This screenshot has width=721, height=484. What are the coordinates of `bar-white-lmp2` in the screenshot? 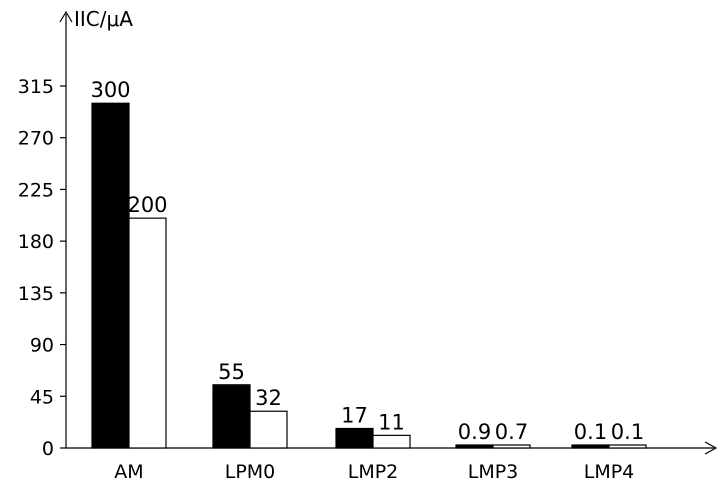 It's located at (391, 441).